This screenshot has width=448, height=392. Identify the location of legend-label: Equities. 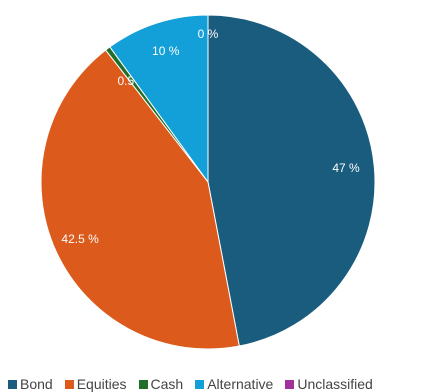
(101, 384).